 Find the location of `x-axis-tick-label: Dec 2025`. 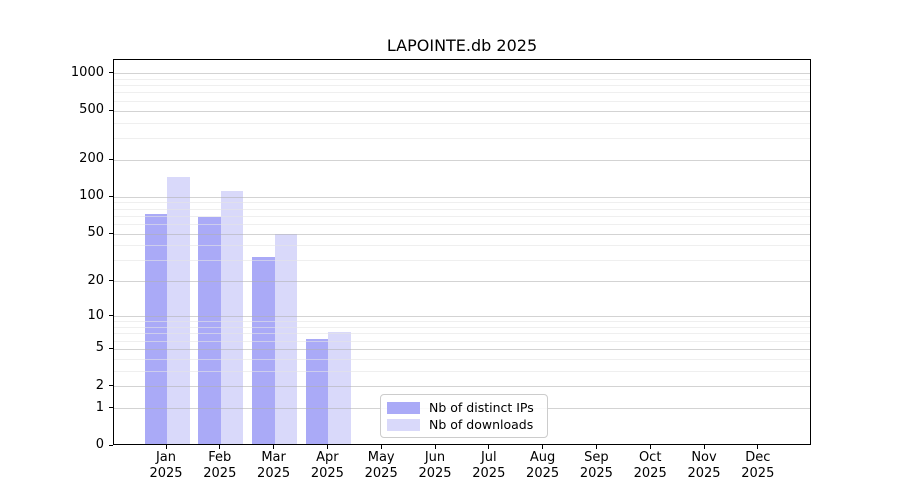

x-axis-tick-label: Dec 2025 is located at coordinates (758, 466).